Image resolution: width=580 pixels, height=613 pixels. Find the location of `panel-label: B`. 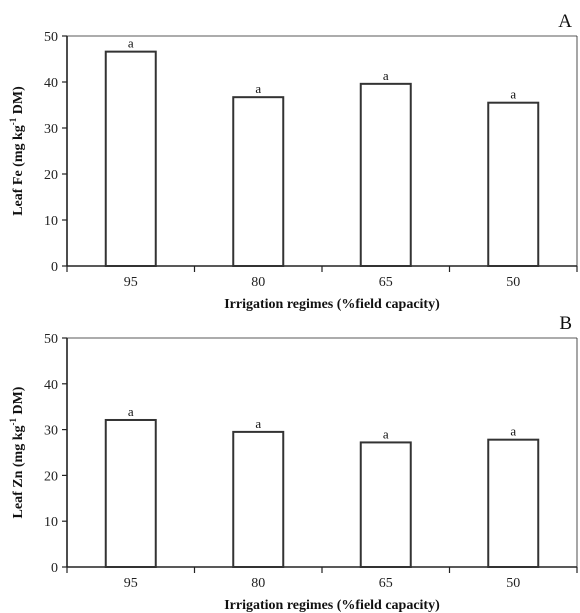

panel-label: B is located at coordinates (565, 323).